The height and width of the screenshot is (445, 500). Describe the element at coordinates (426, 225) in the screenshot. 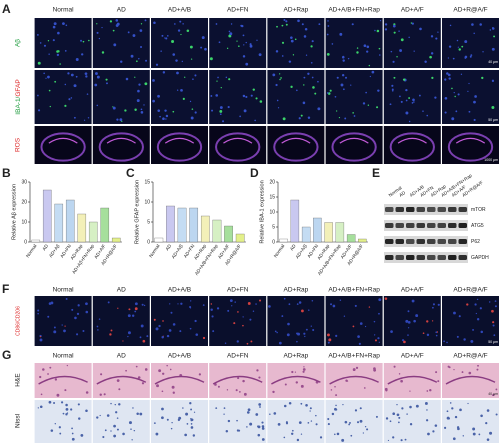

I see `blot-strip` at that location.